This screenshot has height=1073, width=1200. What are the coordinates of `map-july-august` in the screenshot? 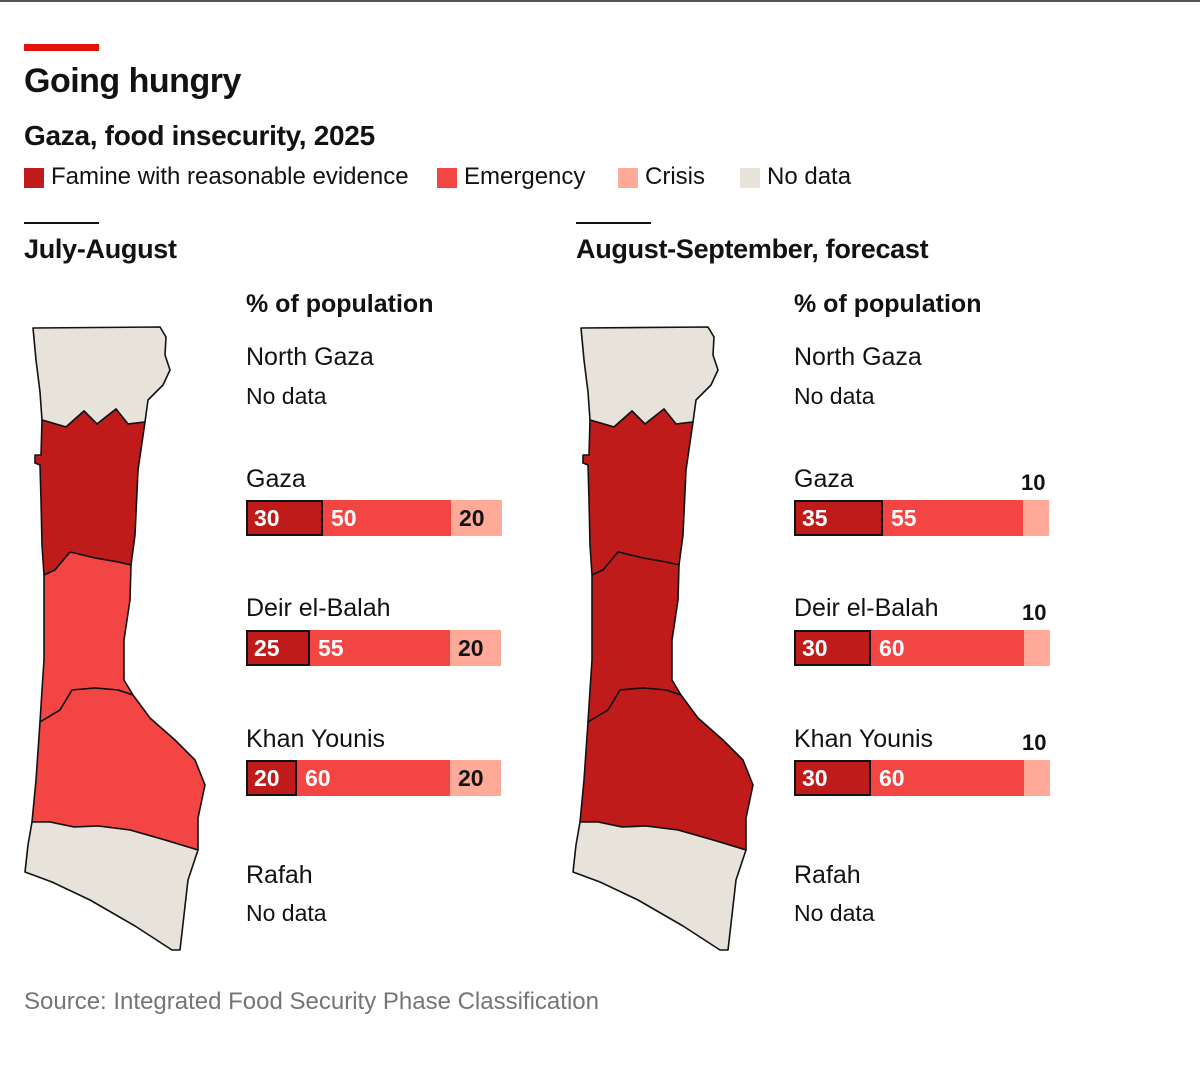 It's located at (115, 638).